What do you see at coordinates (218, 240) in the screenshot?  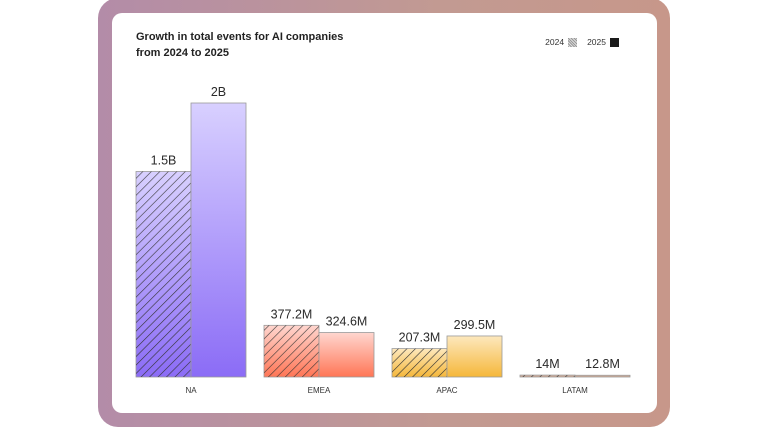 I see `bar-na-2025` at bounding box center [218, 240].